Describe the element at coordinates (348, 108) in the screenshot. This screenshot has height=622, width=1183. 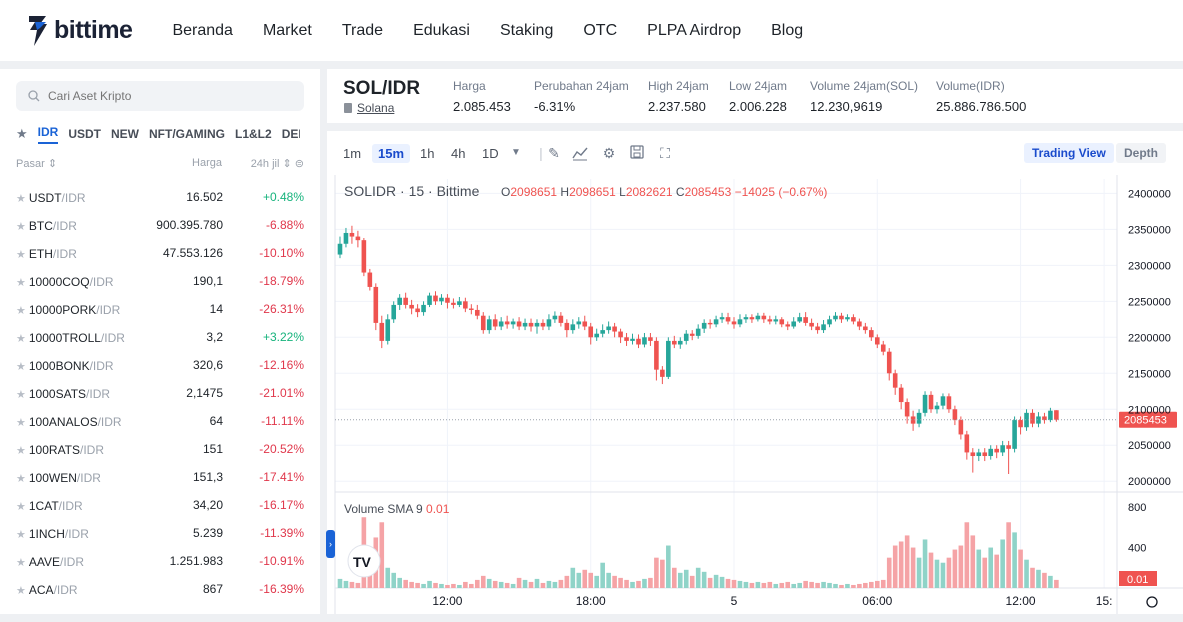
I see `coin-icon` at that location.